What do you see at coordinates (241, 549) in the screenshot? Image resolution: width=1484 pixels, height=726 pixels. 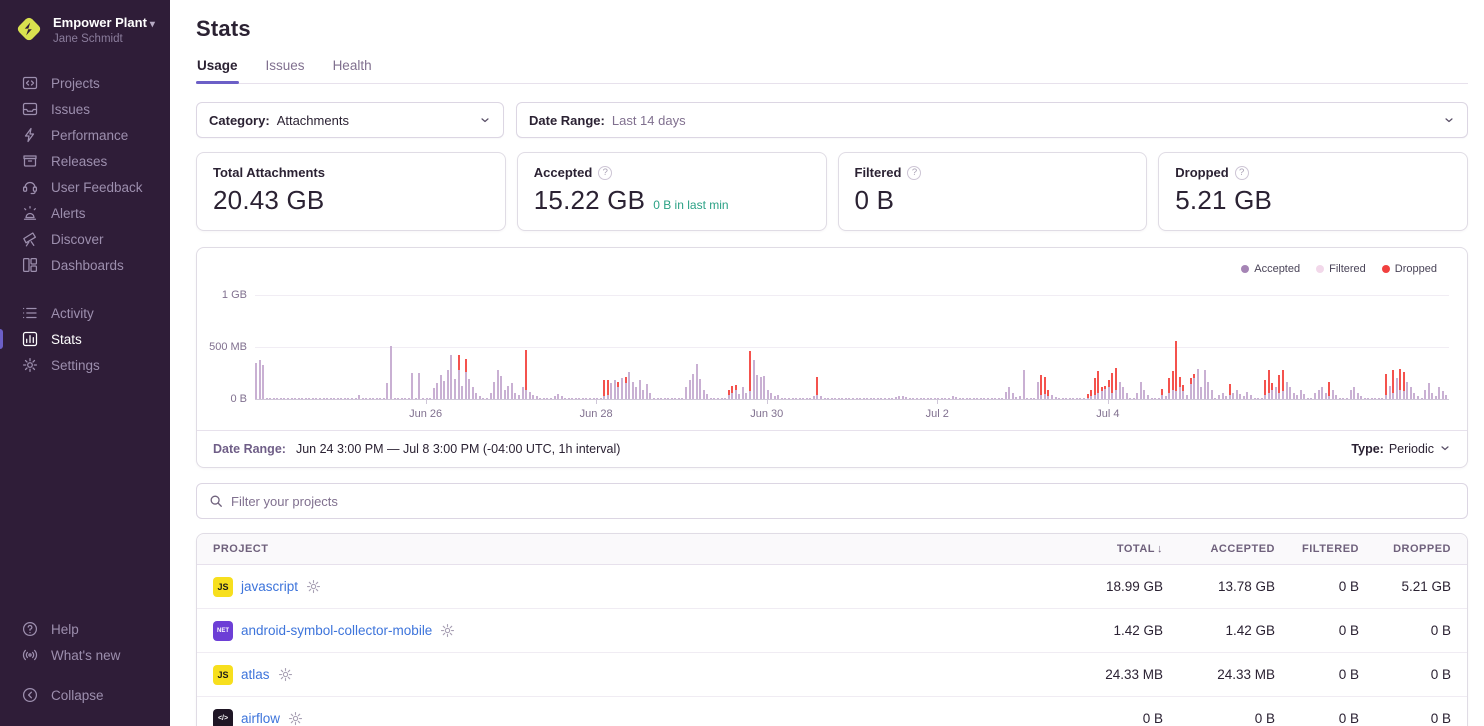 I see `column-header-project: PROJECT` at bounding box center [241, 549].